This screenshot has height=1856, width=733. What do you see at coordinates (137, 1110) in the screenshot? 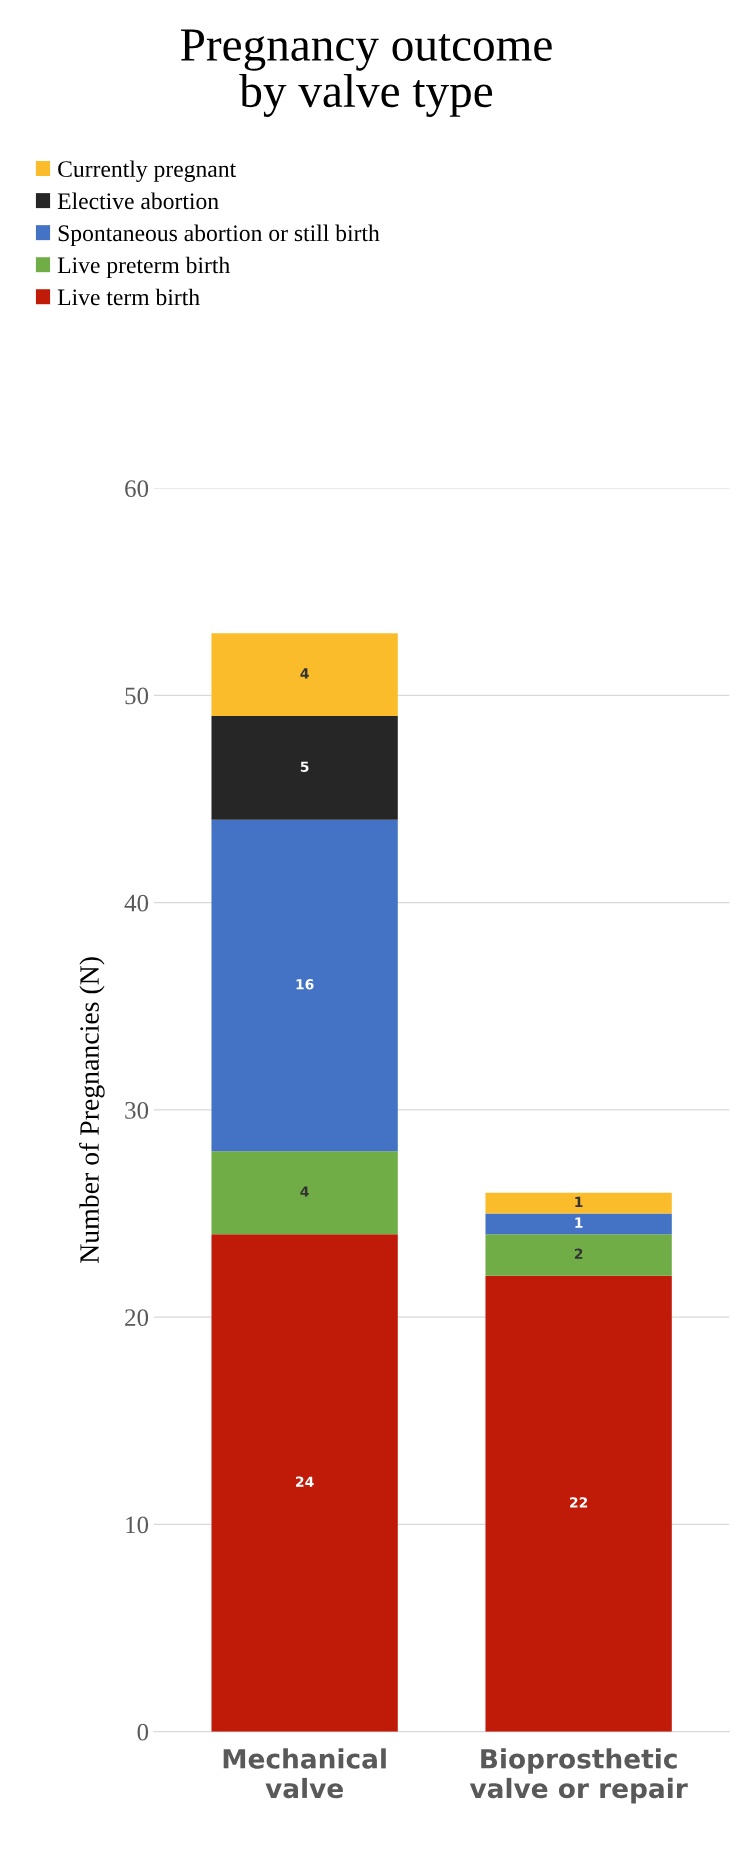
I see `y-tick-label: 30` at bounding box center [137, 1110].